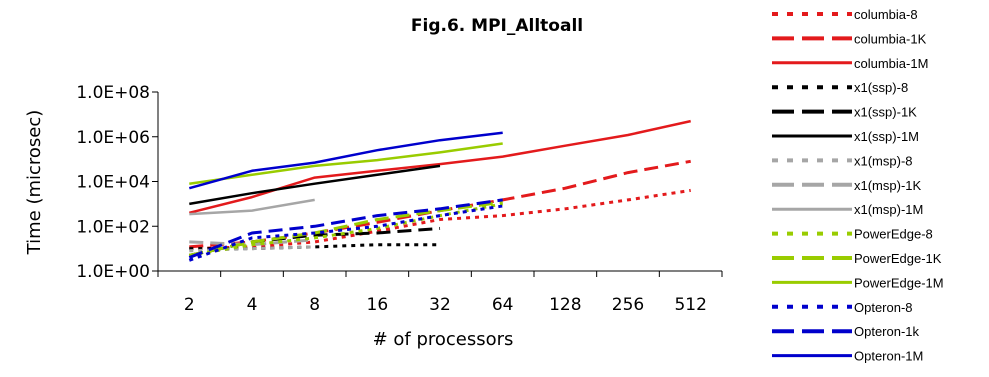 This screenshot has width=989, height=377. What do you see at coordinates (891, 63) in the screenshot?
I see `legend-label-columbia-1m: columbia-1M` at bounding box center [891, 63].